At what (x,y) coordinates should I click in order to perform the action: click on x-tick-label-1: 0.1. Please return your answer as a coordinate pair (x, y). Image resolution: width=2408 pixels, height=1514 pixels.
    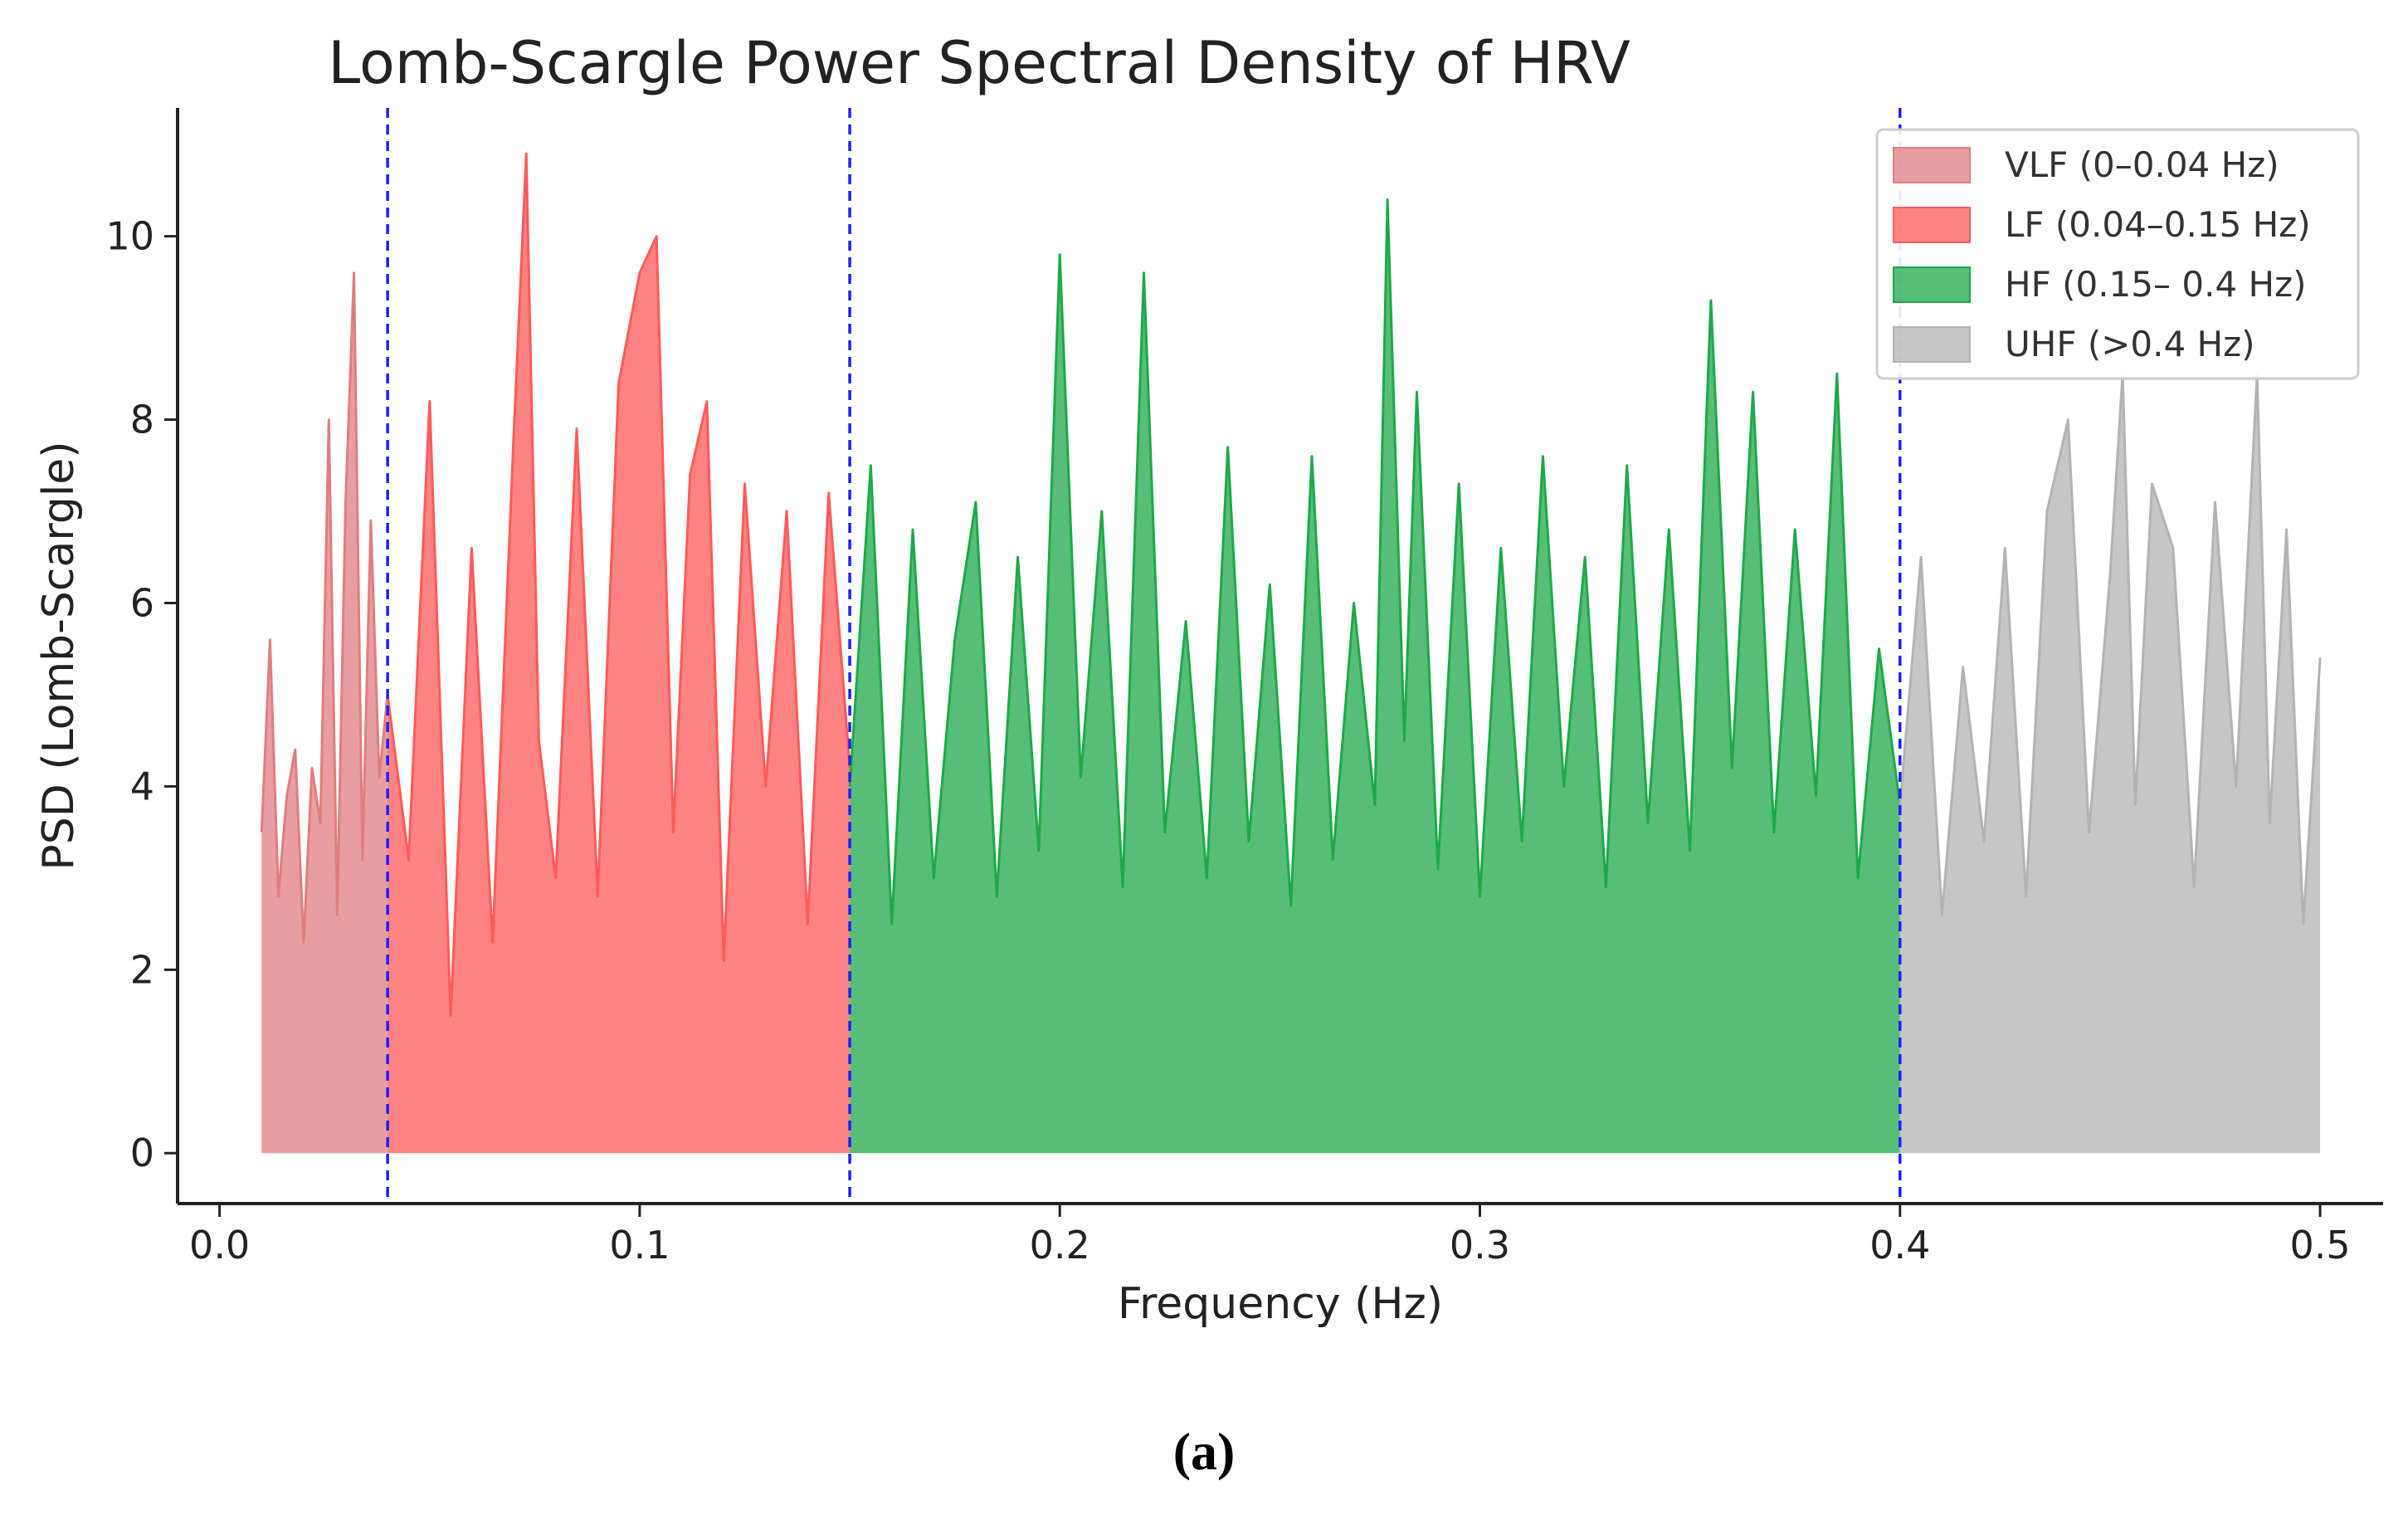
    Looking at the image, I should click on (639, 1245).